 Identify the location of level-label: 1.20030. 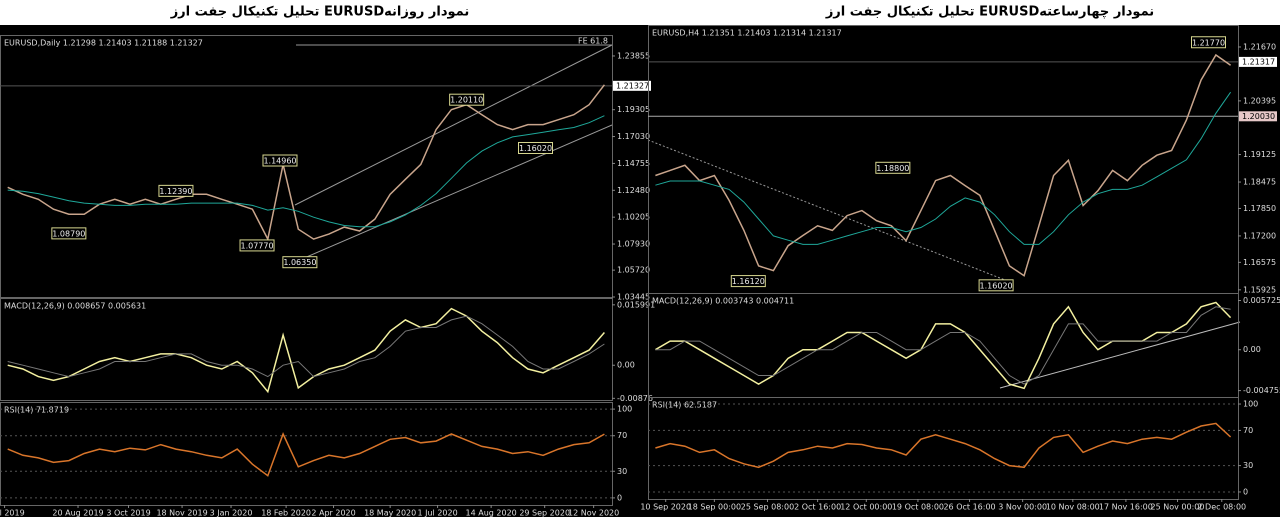
(1258, 116).